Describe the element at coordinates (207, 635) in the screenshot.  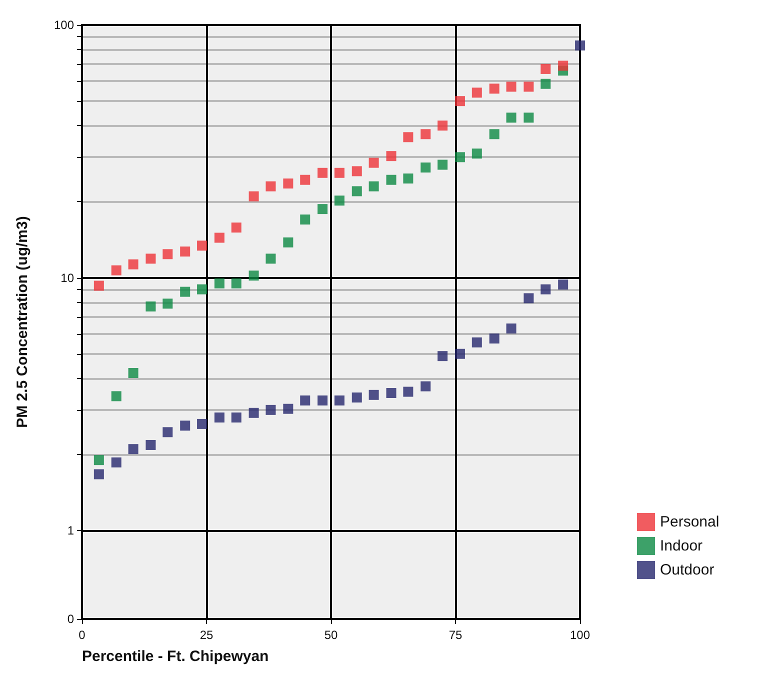
I see `x-tick-label: 25` at that location.